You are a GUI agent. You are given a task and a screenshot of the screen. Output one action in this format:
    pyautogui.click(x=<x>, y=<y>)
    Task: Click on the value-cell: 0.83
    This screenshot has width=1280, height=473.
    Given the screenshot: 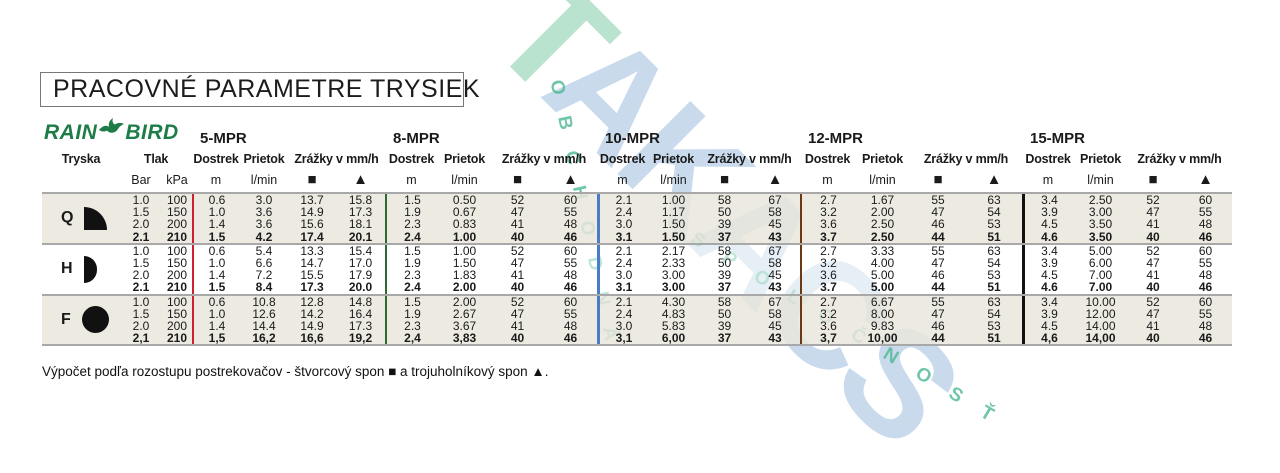 What is the action you would take?
    pyautogui.click(x=464, y=224)
    